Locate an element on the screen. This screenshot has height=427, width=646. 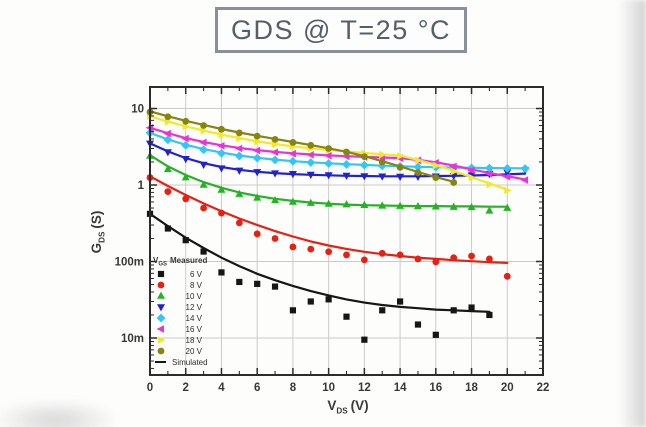
svg-text: 4 is located at coordinates (221, 388).